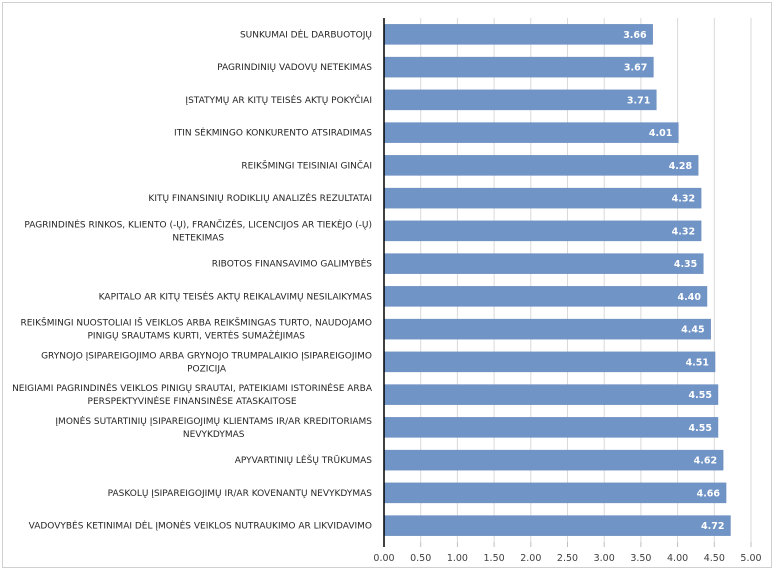 The width and height of the screenshot is (780, 575). What do you see at coordinates (604, 558) in the screenshot?
I see `x-tick-label: 3.00` at bounding box center [604, 558].